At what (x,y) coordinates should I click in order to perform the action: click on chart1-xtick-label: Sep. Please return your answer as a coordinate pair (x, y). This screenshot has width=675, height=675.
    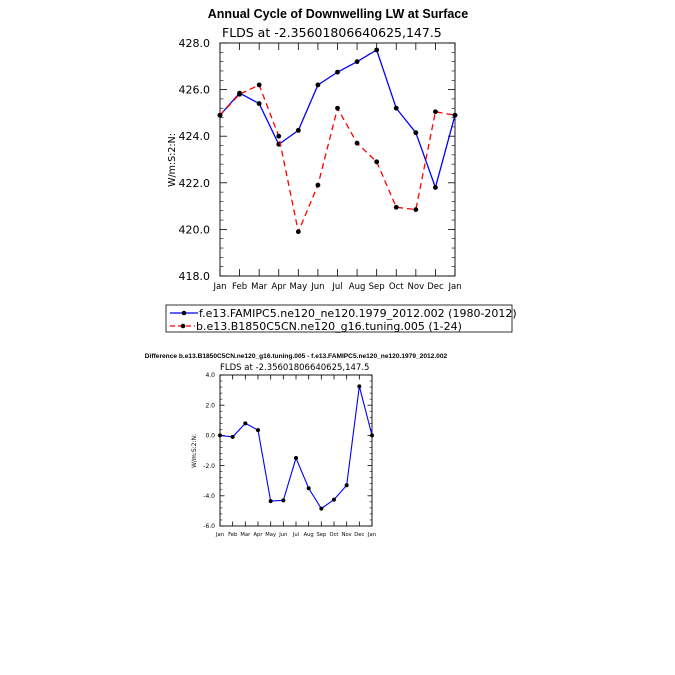
    Looking at the image, I should click on (377, 287).